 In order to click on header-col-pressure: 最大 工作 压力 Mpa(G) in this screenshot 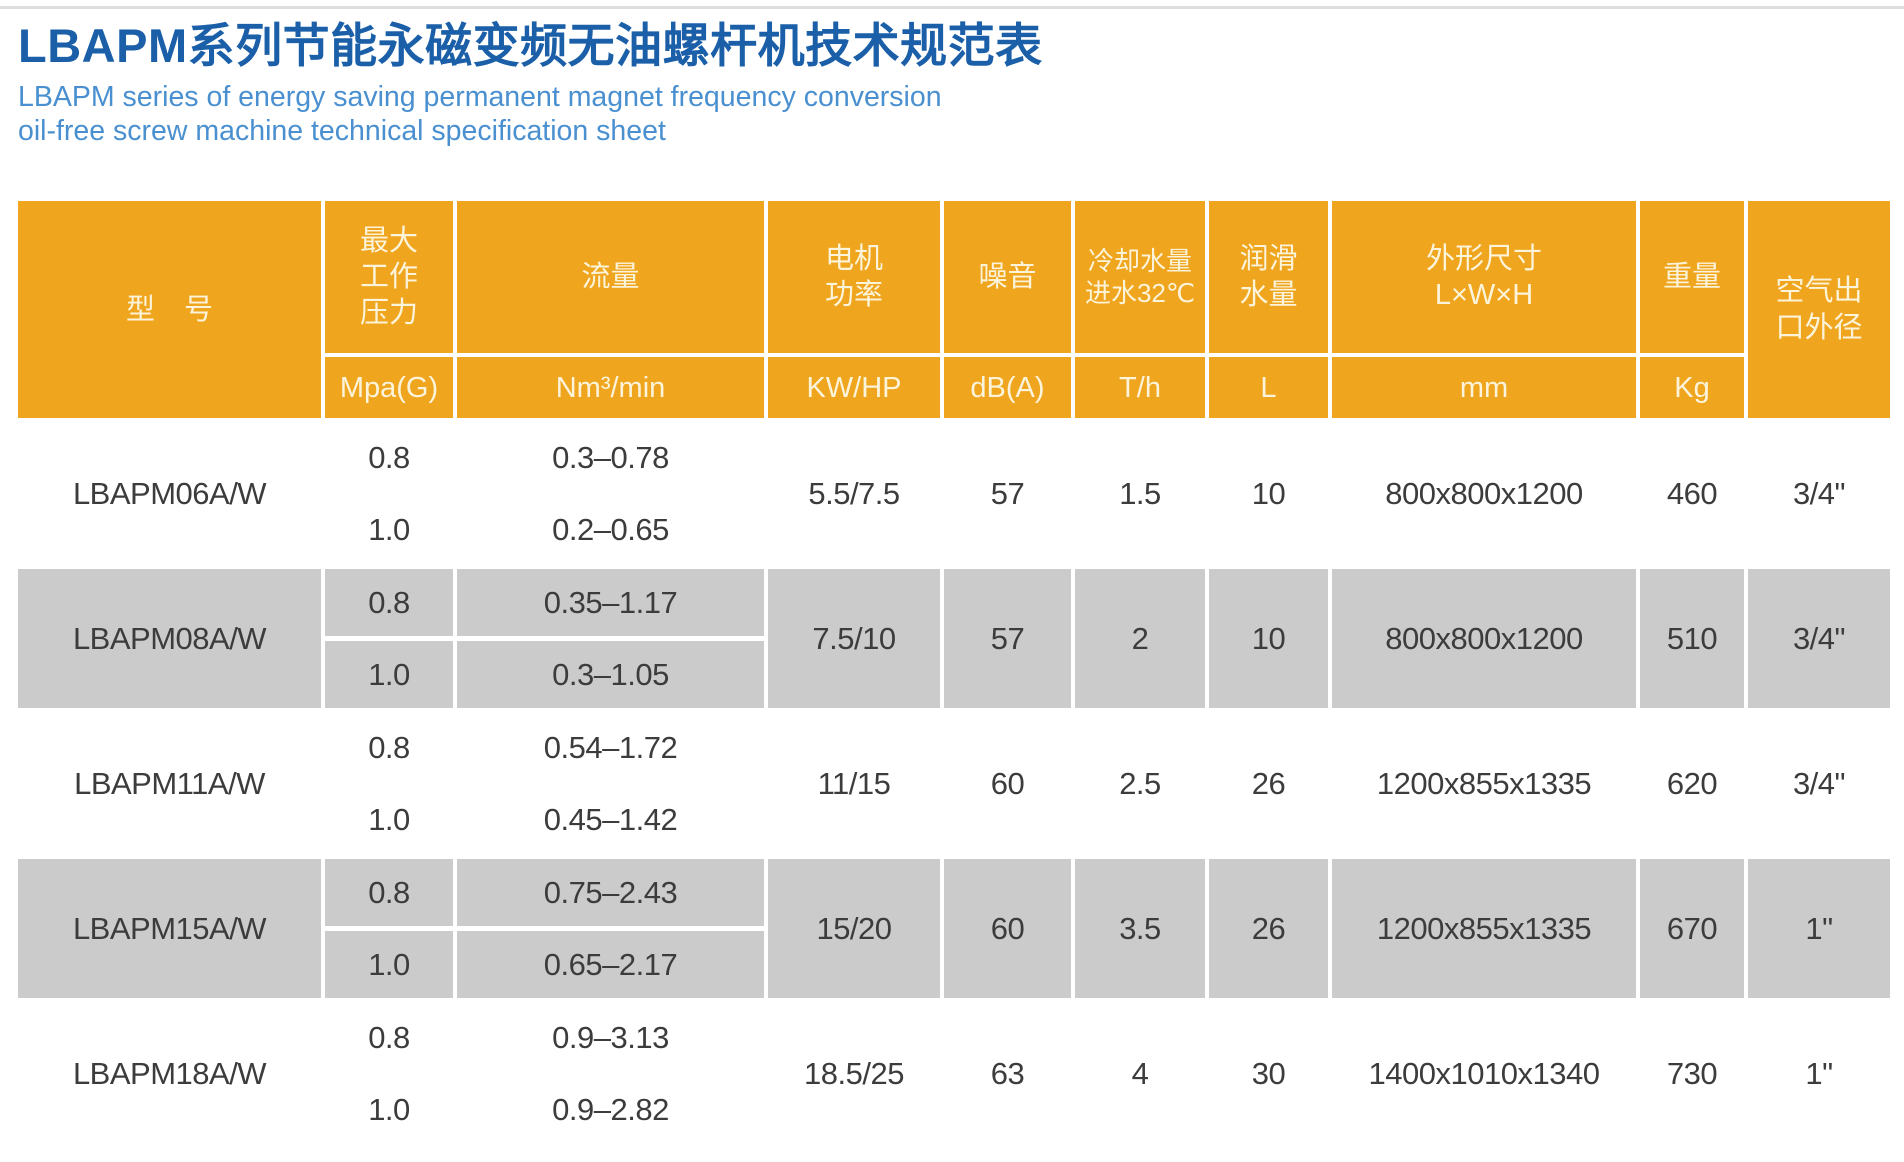, I will do `click(389, 310)`.